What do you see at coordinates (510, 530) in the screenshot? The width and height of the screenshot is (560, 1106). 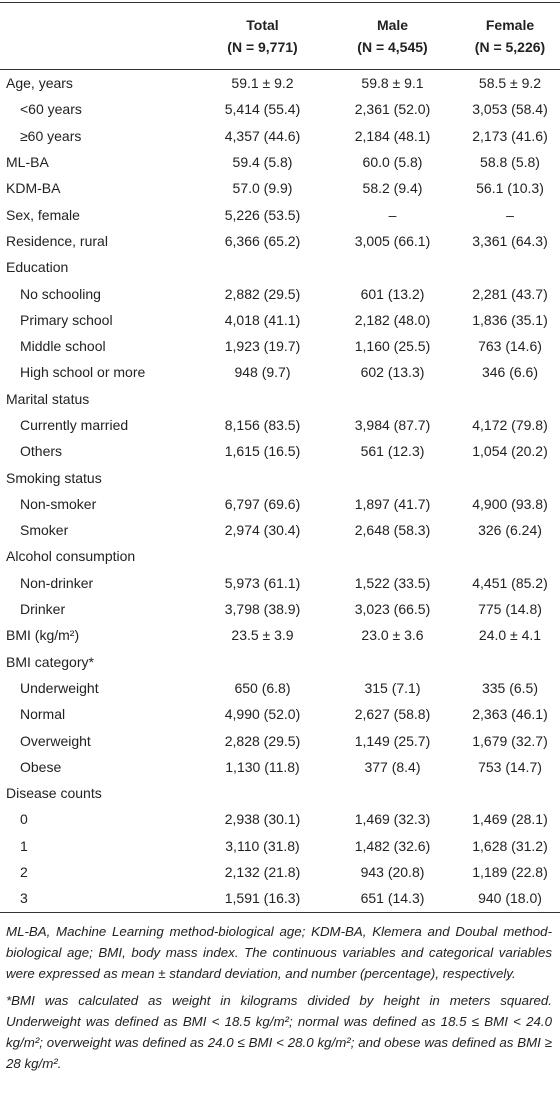 I see `cell: 326 (6.24)` at bounding box center [510, 530].